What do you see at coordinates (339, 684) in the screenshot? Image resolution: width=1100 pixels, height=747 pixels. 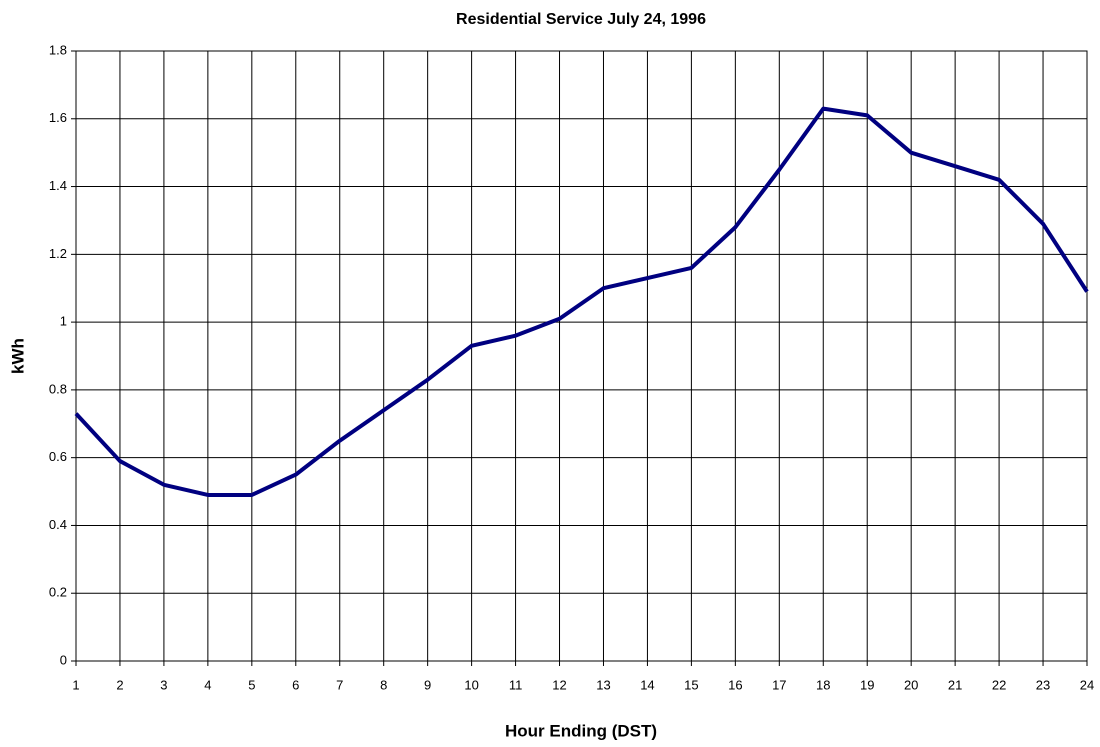 I see `x-tick-label: 7` at bounding box center [339, 684].